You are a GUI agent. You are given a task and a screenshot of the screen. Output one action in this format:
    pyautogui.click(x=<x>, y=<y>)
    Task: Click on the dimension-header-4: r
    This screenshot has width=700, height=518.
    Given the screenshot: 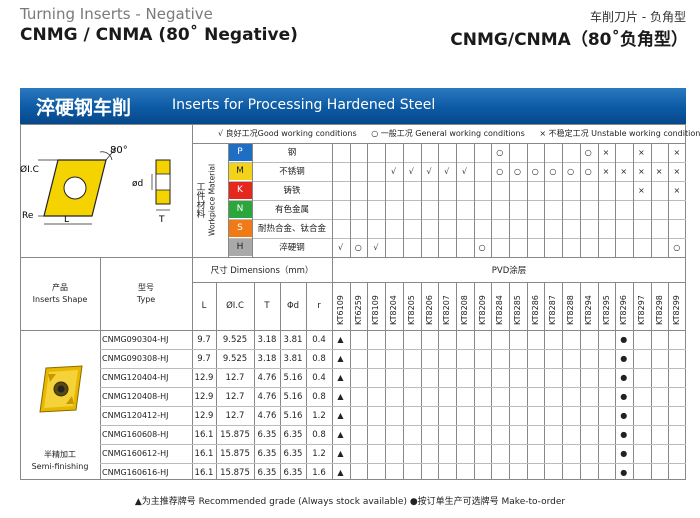 What is the action you would take?
    pyautogui.click(x=319, y=306)
    